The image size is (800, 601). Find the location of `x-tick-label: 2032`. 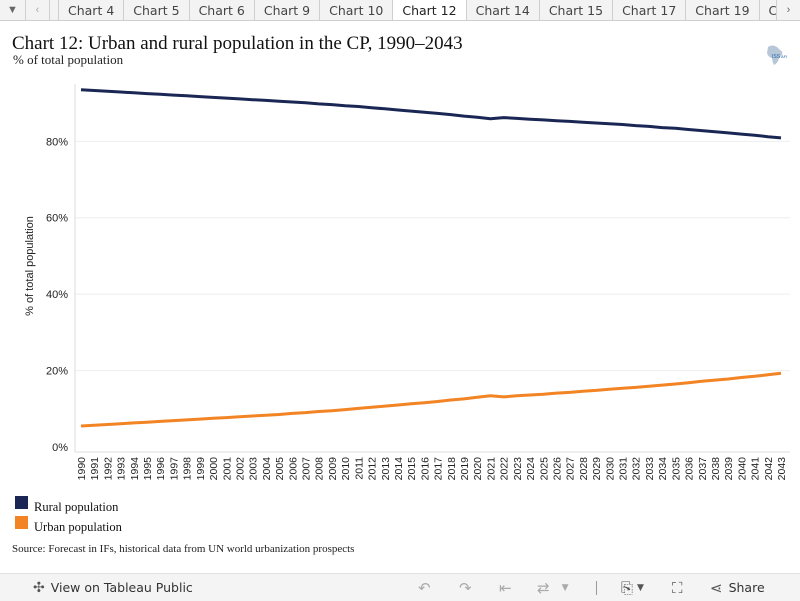

x-tick-label: 2032 is located at coordinates (637, 469).